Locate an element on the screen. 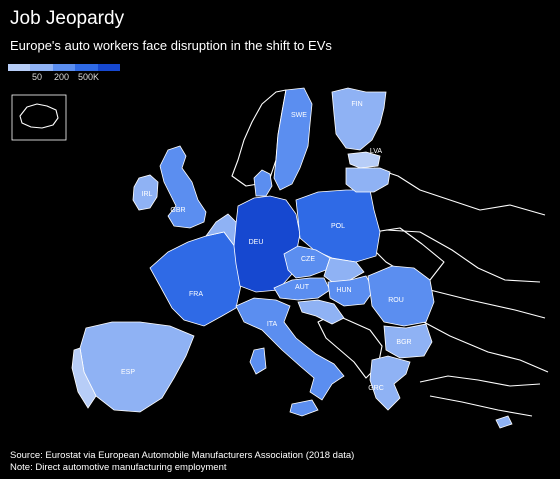 This screenshot has width=560, height=479. legend-tick-500k: 500K is located at coordinates (89, 77).